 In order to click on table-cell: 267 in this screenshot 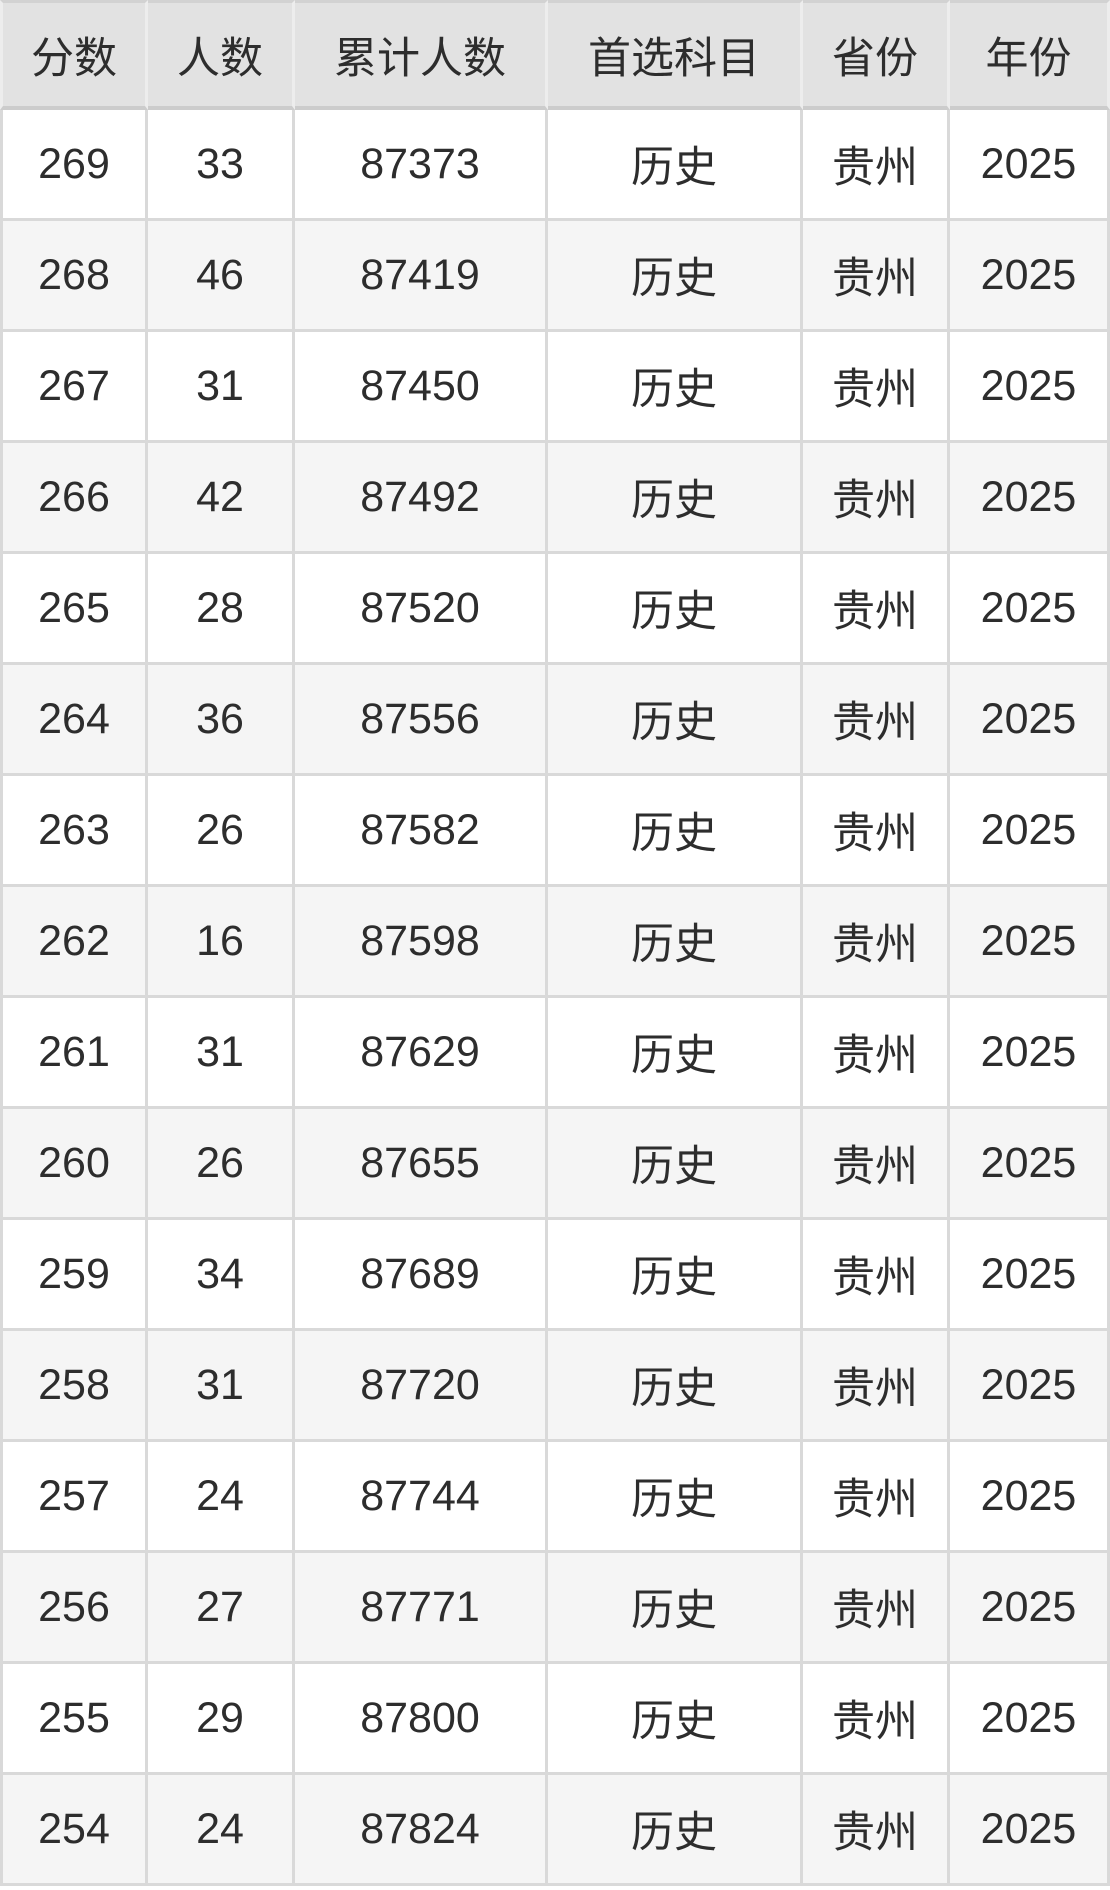, I will do `click(74, 387)`.